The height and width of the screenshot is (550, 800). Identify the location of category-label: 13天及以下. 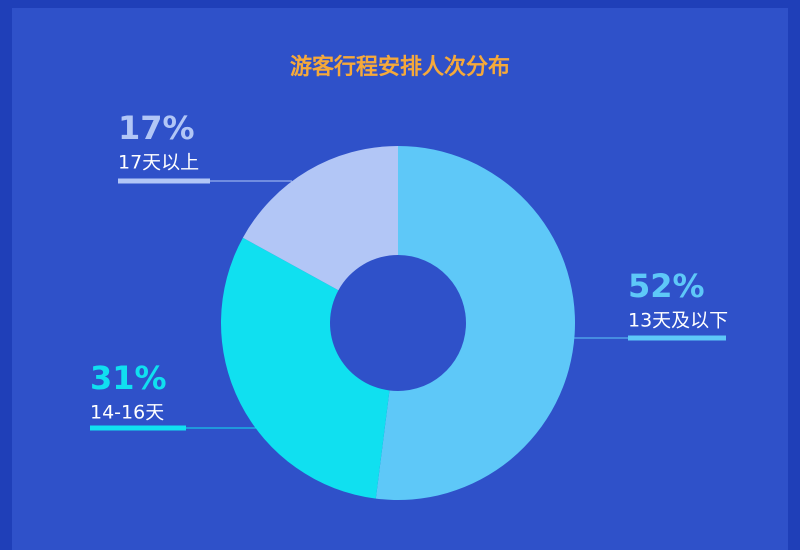
(678, 321).